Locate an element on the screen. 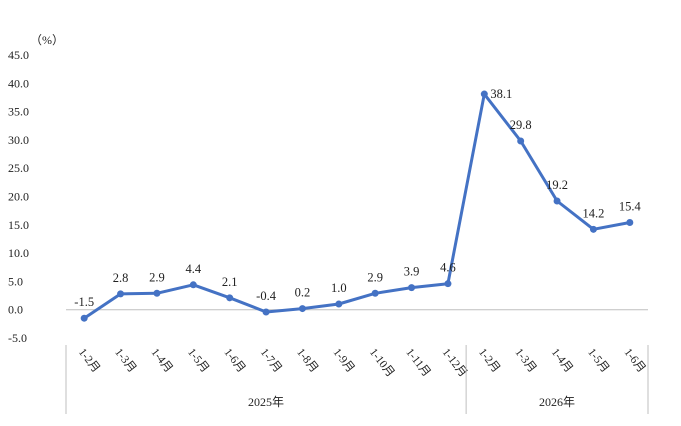 The width and height of the screenshot is (681, 426). y-tick-label: 0.0 is located at coordinates (15, 310).